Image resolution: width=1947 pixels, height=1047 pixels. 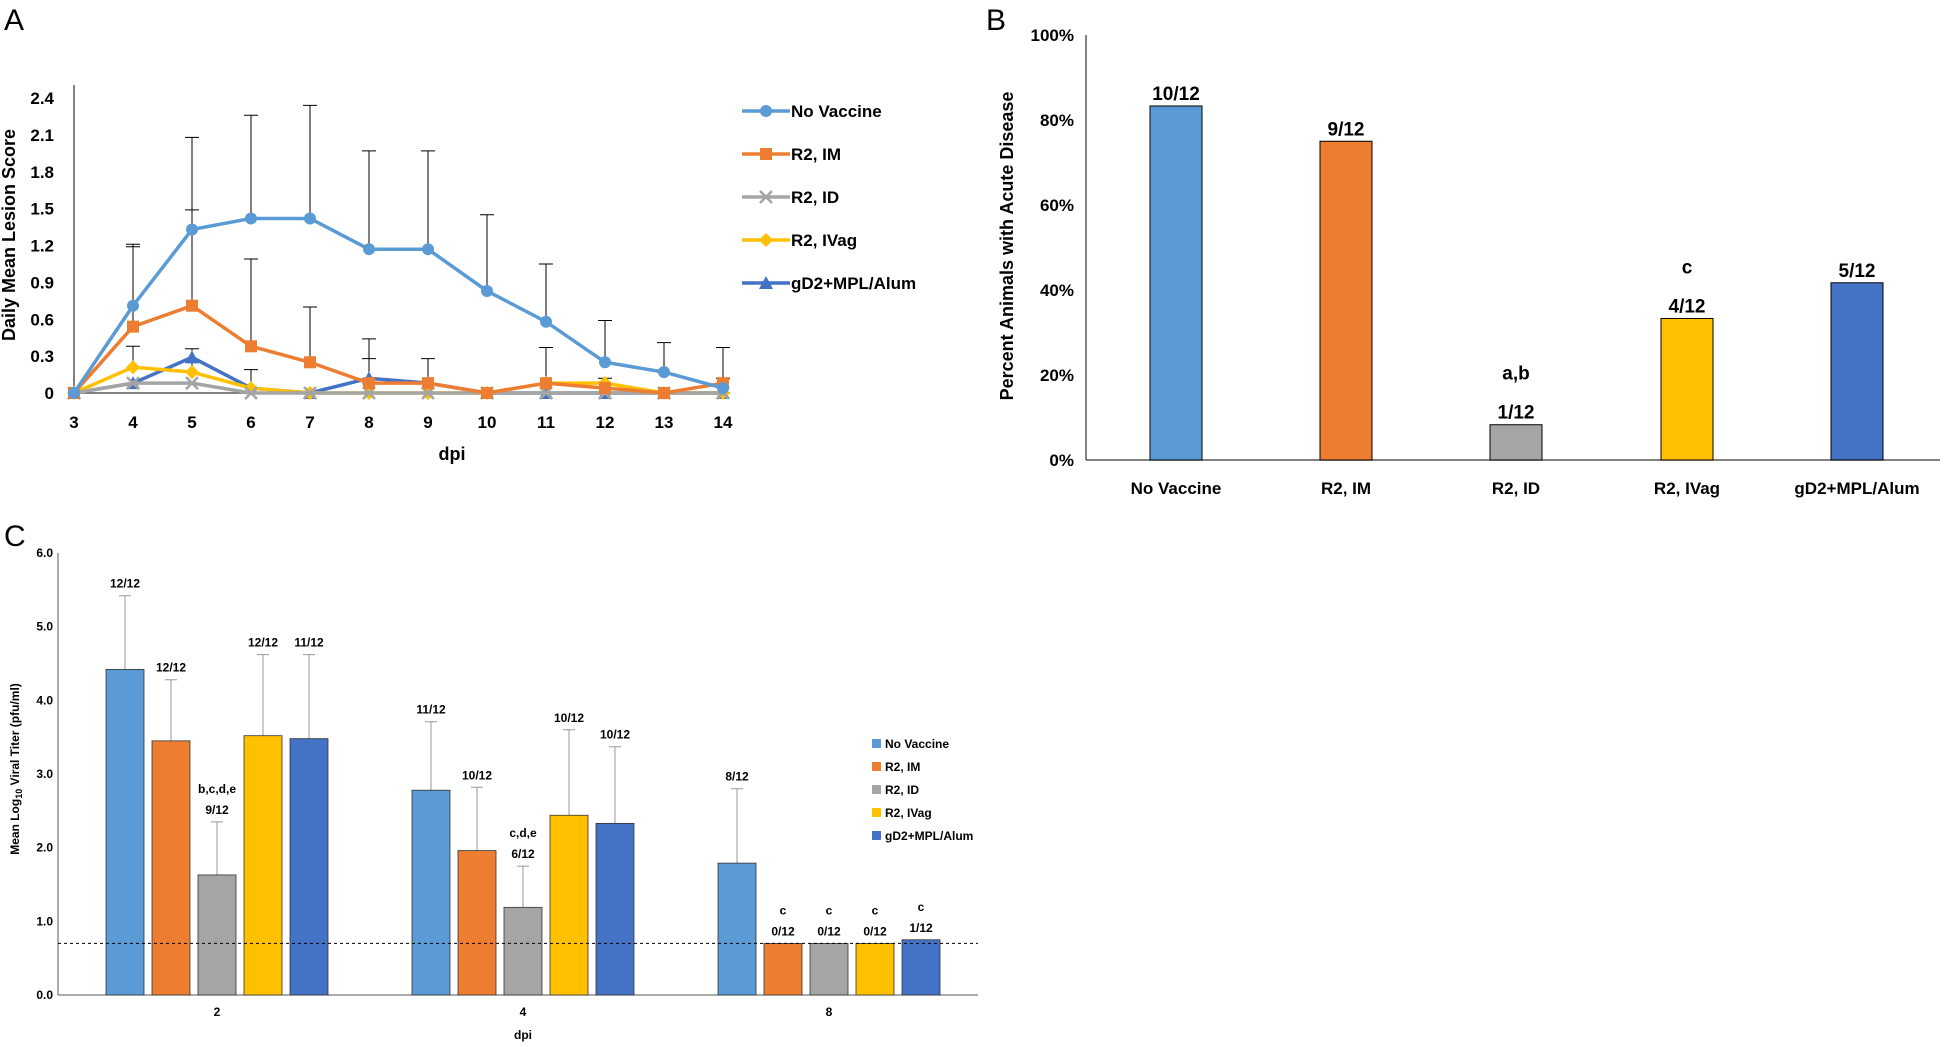 I want to click on chart-c-x-label: dpi, so click(x=523, y=1035).